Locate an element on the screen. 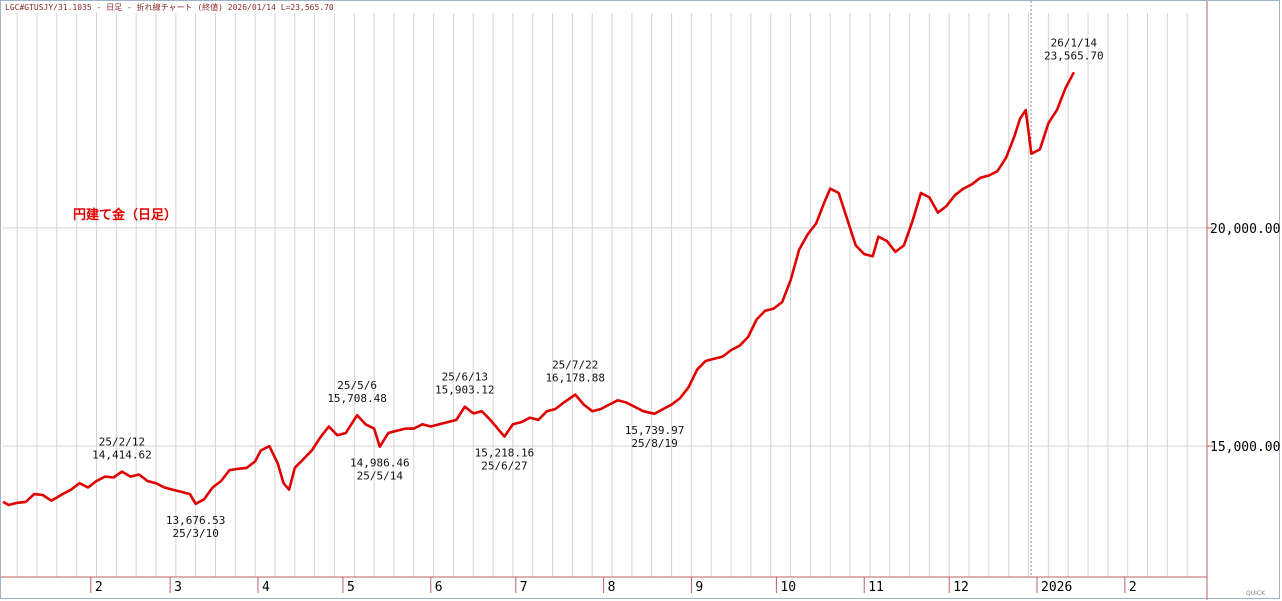 The height and width of the screenshot is (601, 1282). x-tick-label: 10 is located at coordinates (788, 587).